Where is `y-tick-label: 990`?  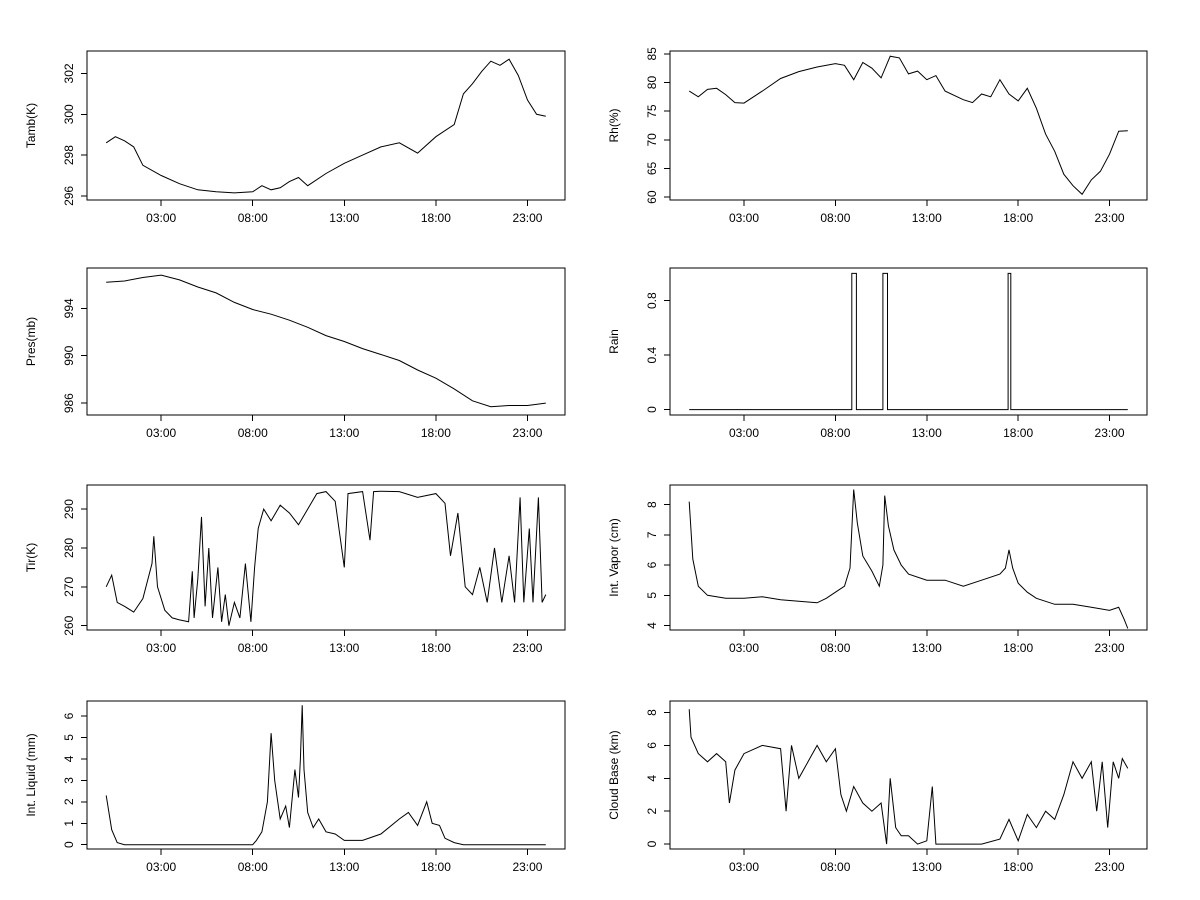 y-tick-label: 990 is located at coordinates (69, 355).